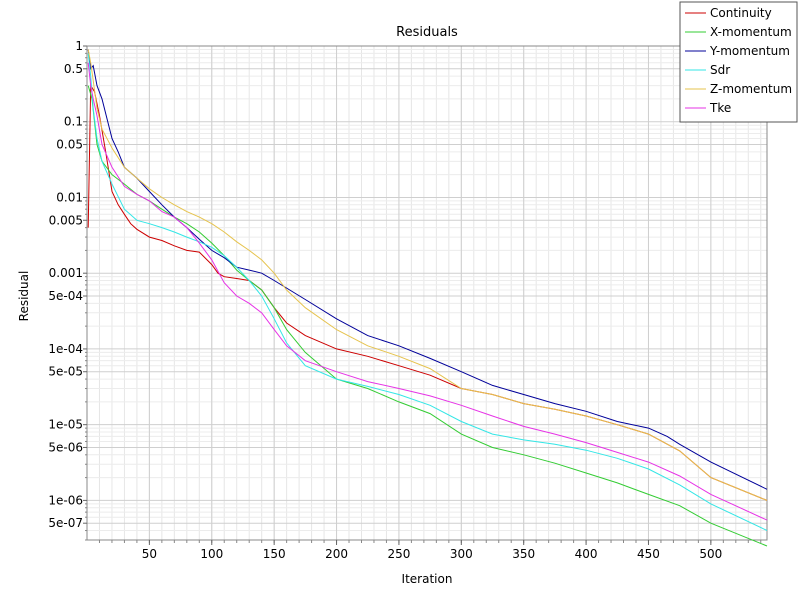 Image resolution: width=800 pixels, height=600 pixels. Describe the element at coordinates (749, 51) in the screenshot. I see `legend-entry: Y-momentum` at that location.